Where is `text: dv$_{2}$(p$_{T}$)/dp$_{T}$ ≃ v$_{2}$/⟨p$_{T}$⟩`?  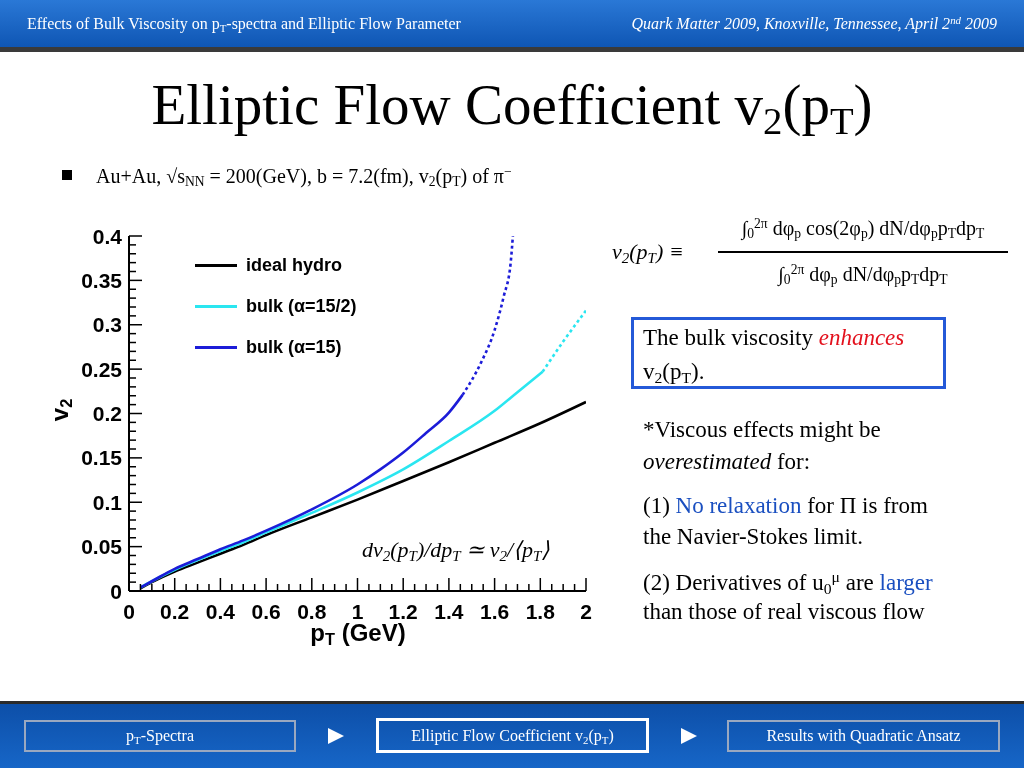
text: dv$_{2}$(p$_{T}$)/dp$_{T}$ ≃ v$_{2}$/⟨p$_{T}$⟩ is located at coordinates (456, 550).